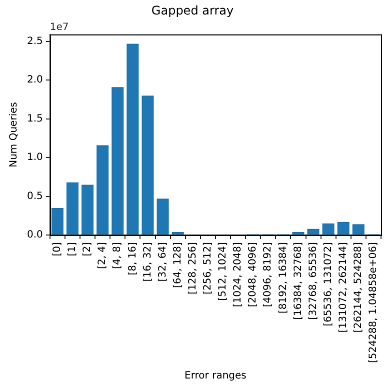 The image size is (389, 388). Describe the element at coordinates (102, 255) in the screenshot. I see `x-tick-label: [2, 4]` at that location.